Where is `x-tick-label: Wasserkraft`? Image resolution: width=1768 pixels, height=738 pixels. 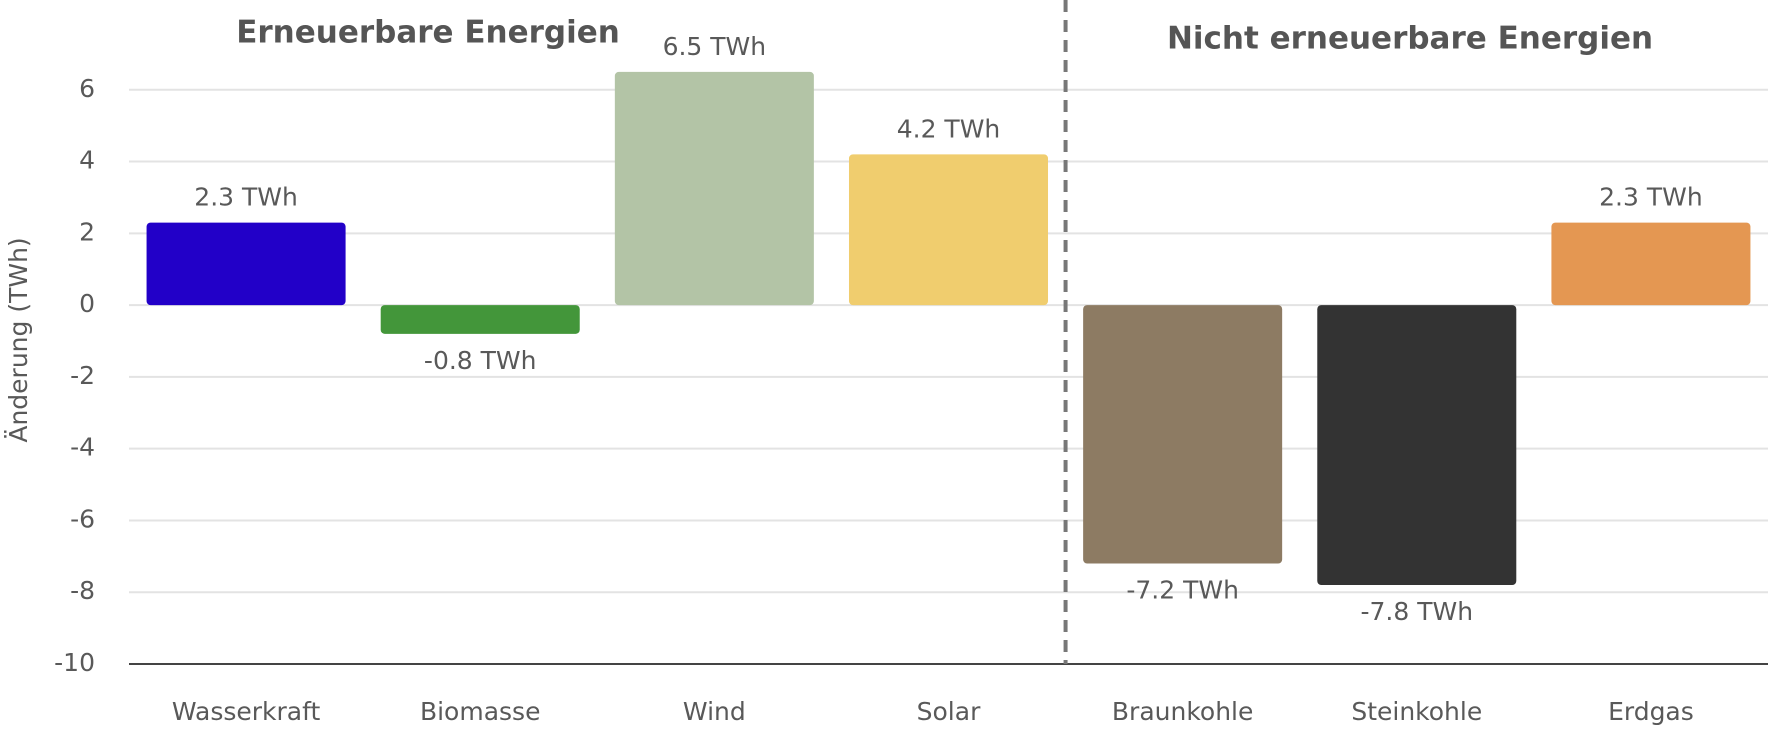
x-tick-label: Wasserkraft is located at coordinates (246, 711).